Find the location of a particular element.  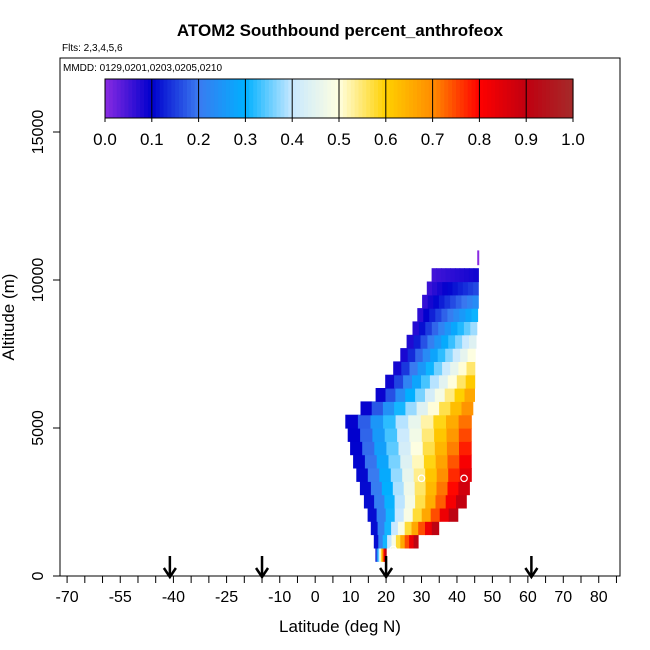

down-arrow-head is located at coordinates (531, 573).